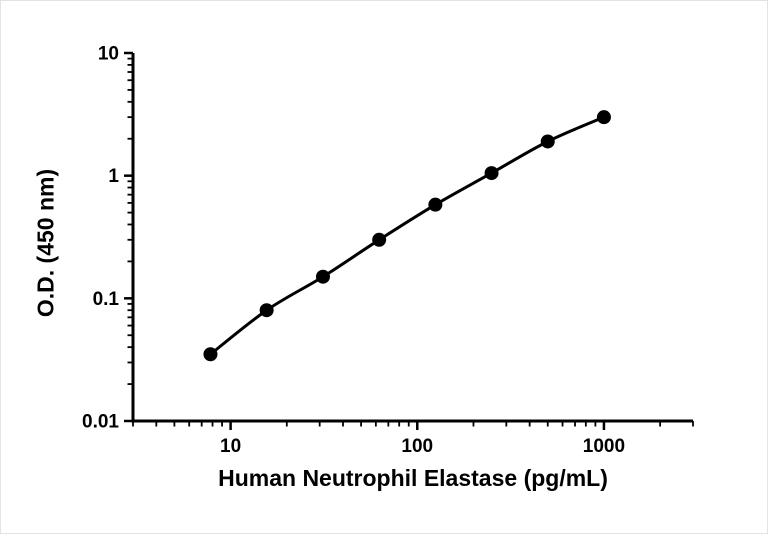 The image size is (768, 534). Describe the element at coordinates (108, 54) in the screenshot. I see `y-tick-label: 10` at that location.